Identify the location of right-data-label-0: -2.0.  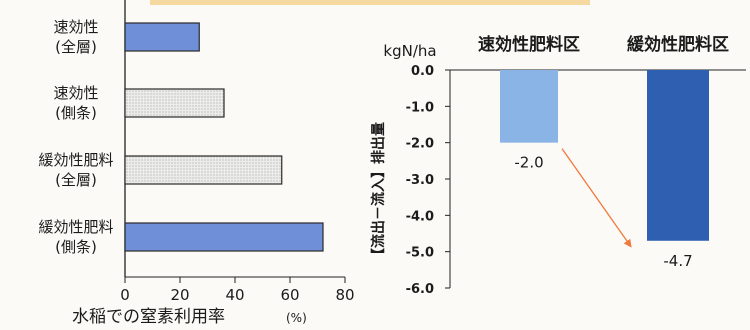
(528, 163).